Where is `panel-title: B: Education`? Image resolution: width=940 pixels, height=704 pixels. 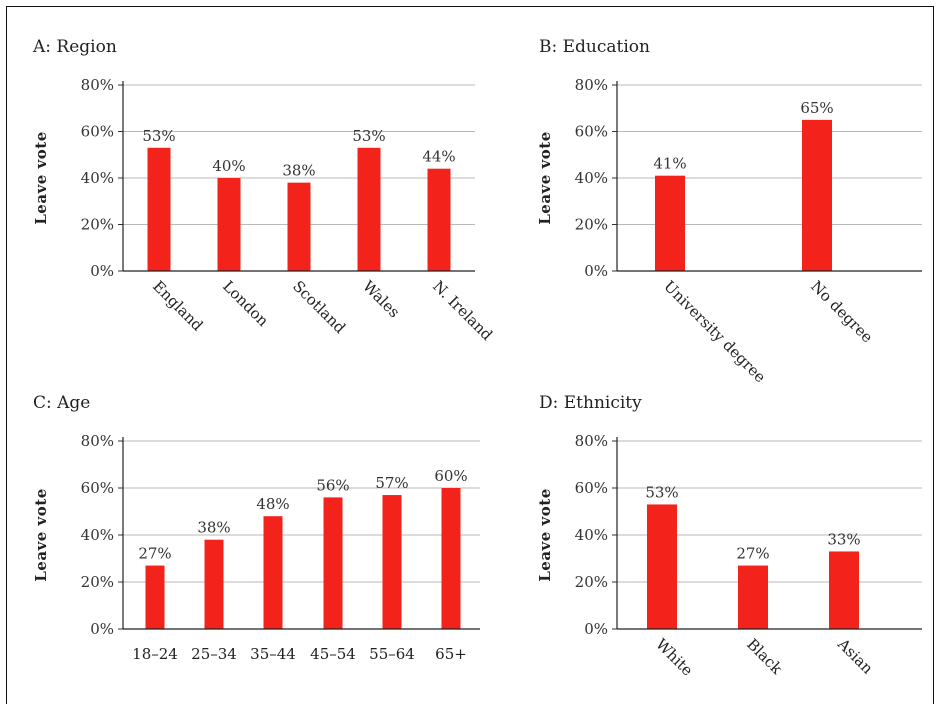 panel-title: B: Education is located at coordinates (594, 47).